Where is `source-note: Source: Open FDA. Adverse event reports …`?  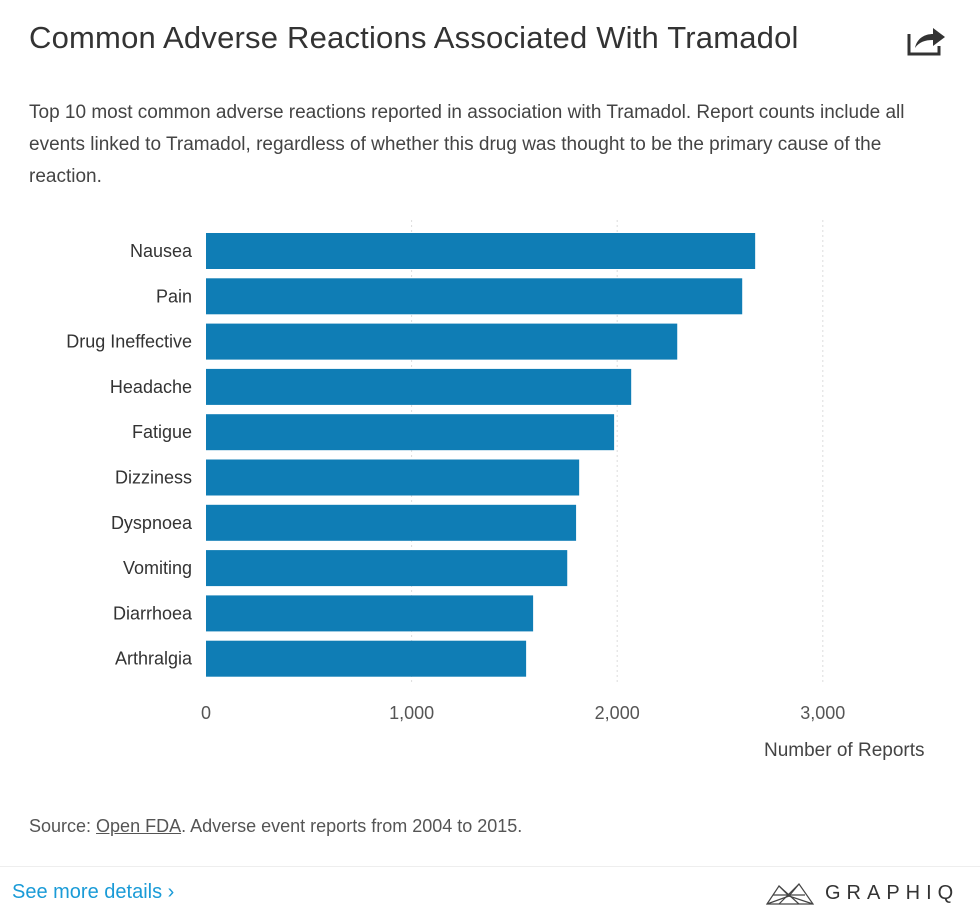
source-note: Source: Open FDA. Adverse event reports … is located at coordinates (275, 826).